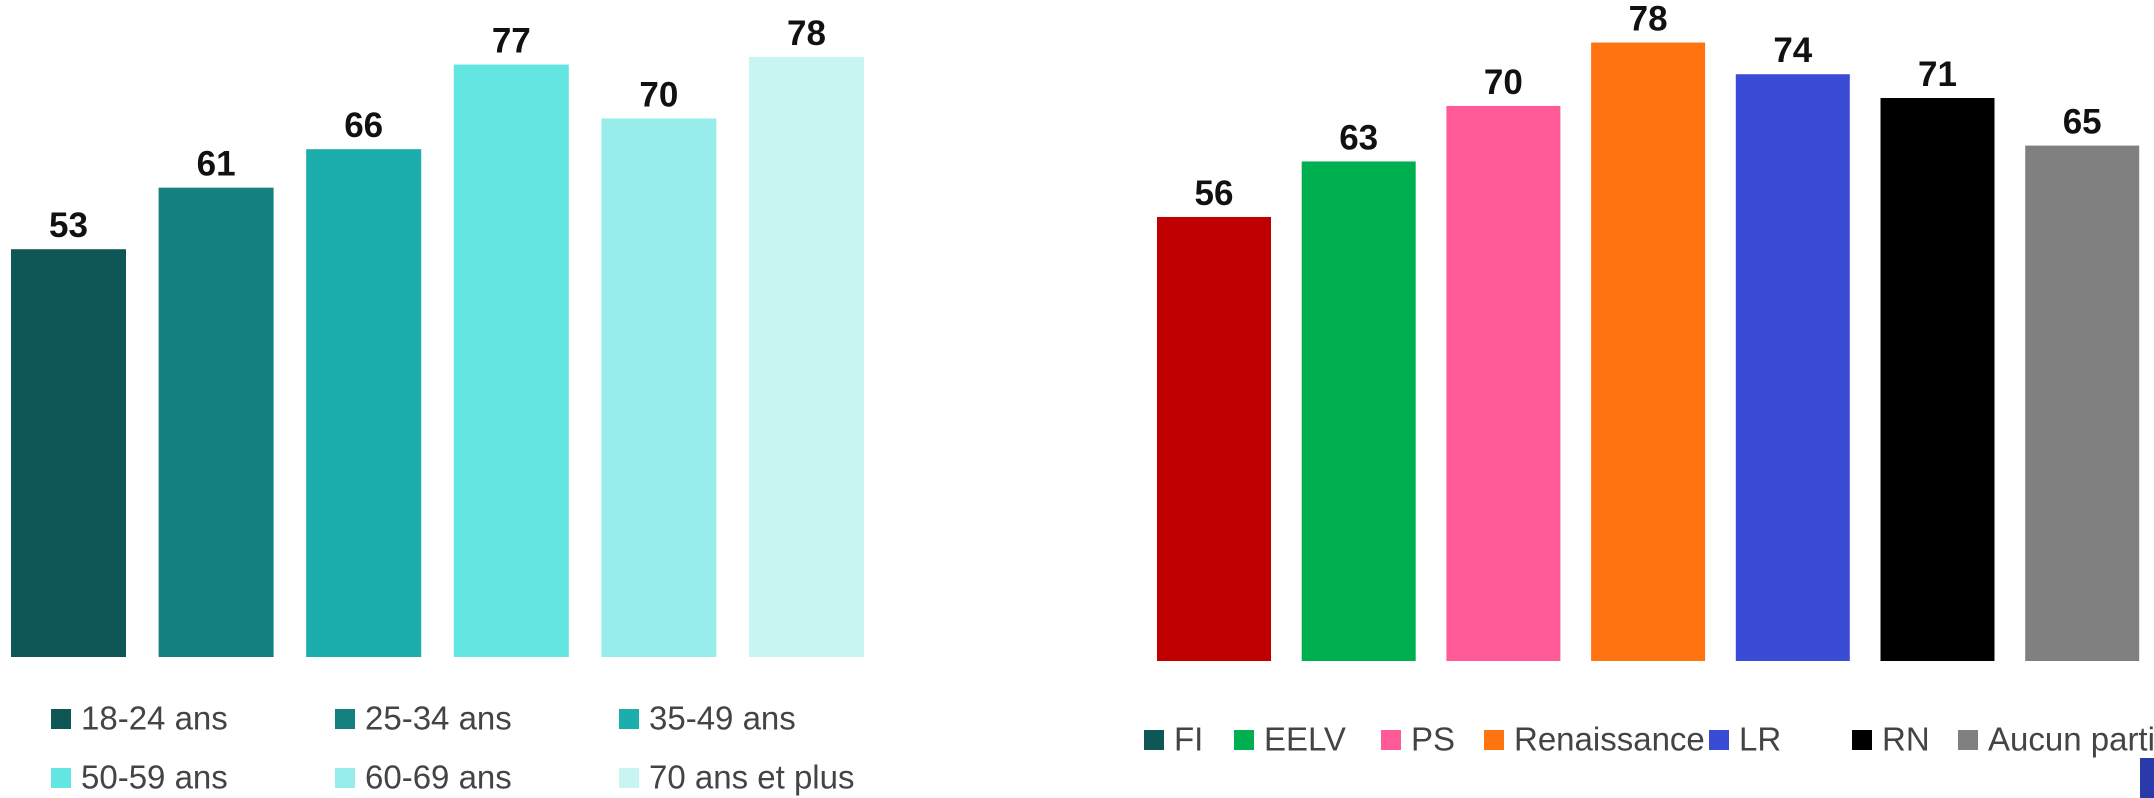 Image resolution: width=2154 pixels, height=798 pixels. Describe the element at coordinates (154, 777) in the screenshot. I see `legend-label: 50-59 ans` at that location.